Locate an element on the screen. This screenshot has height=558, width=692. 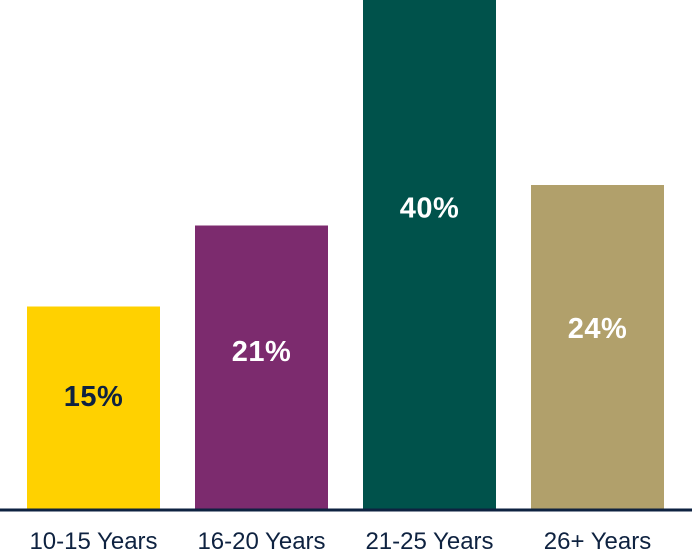
x-tick-label-4: 26+ Years is located at coordinates (597, 541).